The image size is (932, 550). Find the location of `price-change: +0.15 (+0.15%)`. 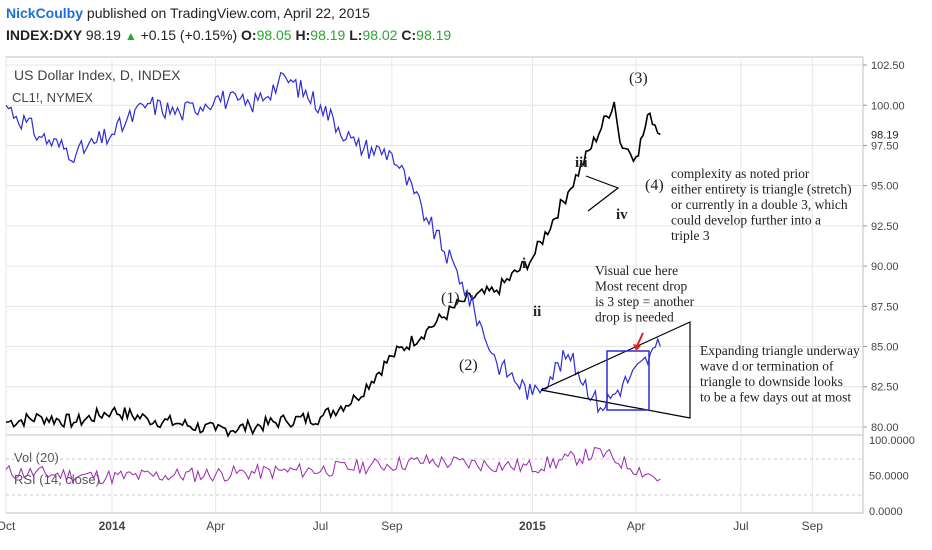

price-change: +0.15 (+0.15%) is located at coordinates (189, 35).